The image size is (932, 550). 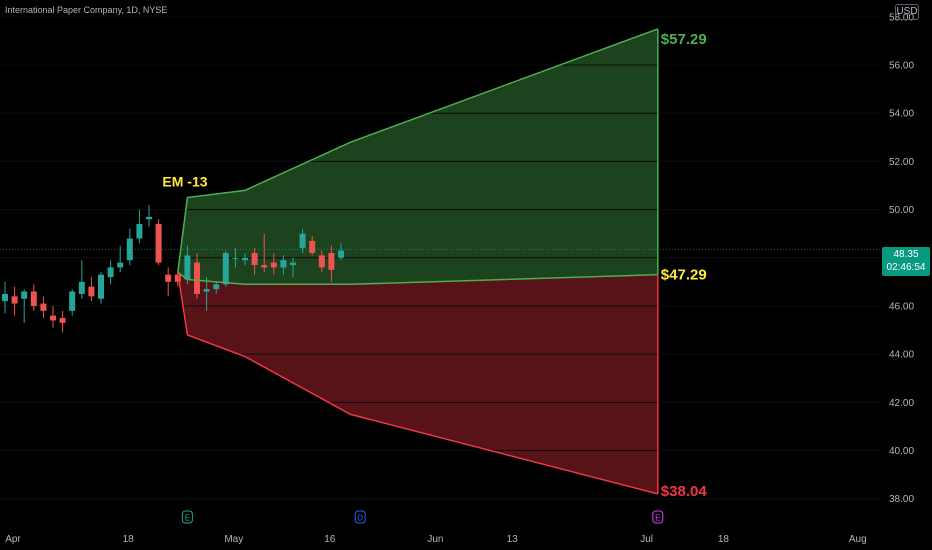 What do you see at coordinates (646, 539) in the screenshot?
I see `x-tick-label: Jul` at bounding box center [646, 539].